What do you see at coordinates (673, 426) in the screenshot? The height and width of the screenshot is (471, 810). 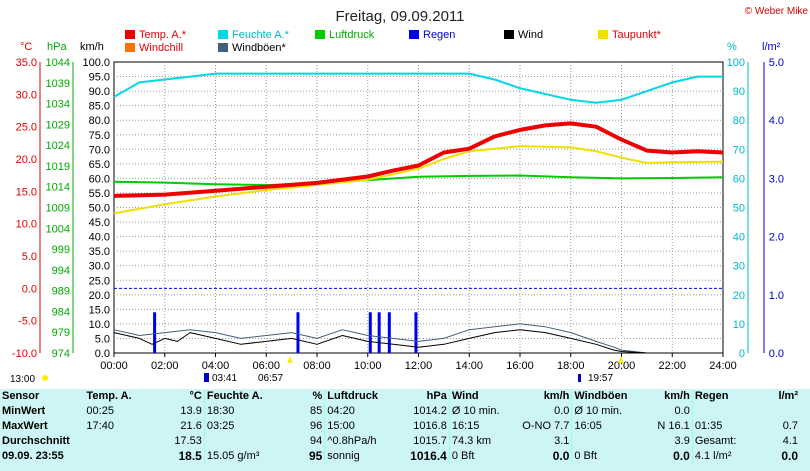 I see `stats-cell: N 16.1` at bounding box center [673, 426].